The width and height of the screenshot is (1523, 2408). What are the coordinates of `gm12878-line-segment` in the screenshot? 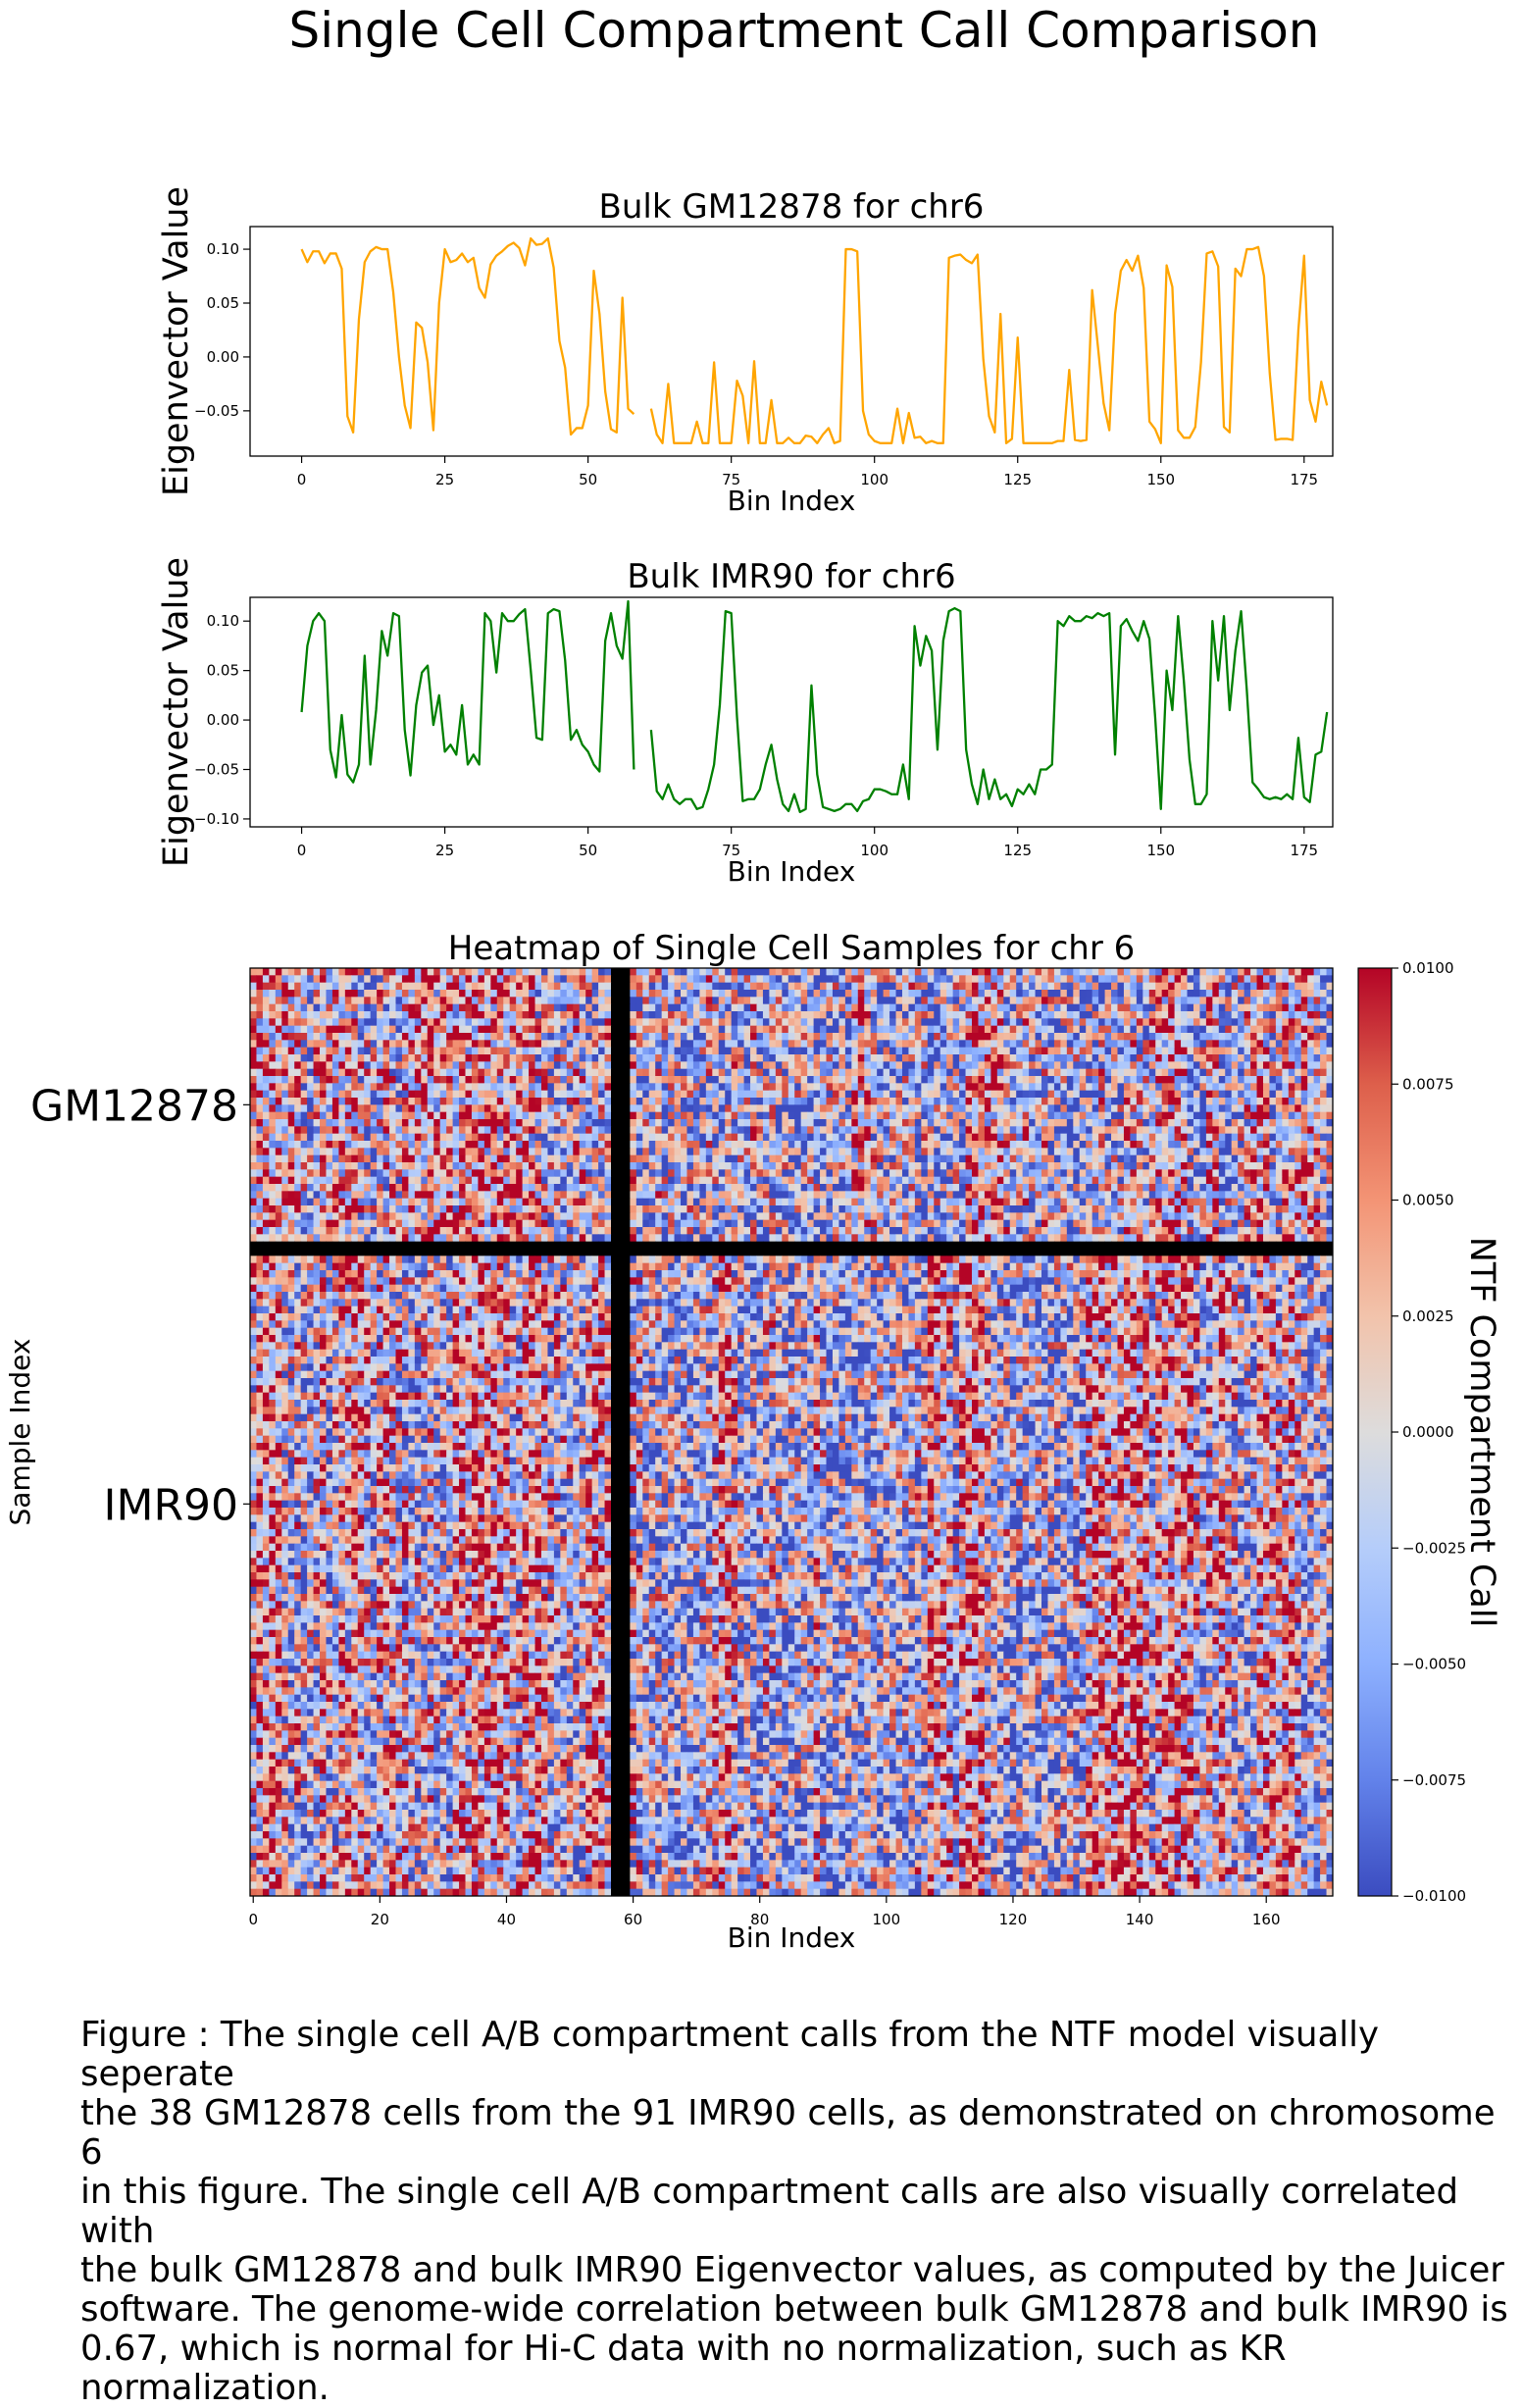 It's located at (989, 345).